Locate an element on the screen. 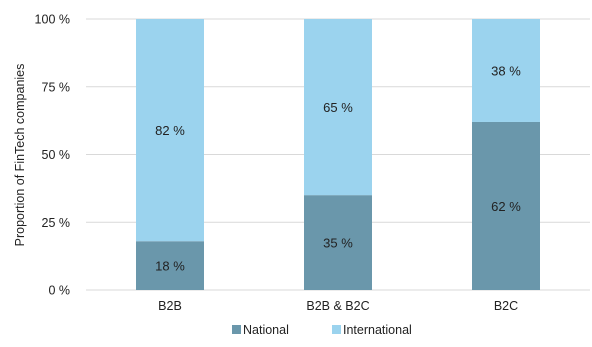 The width and height of the screenshot is (592, 347). data-label: 65 % is located at coordinates (338, 107).